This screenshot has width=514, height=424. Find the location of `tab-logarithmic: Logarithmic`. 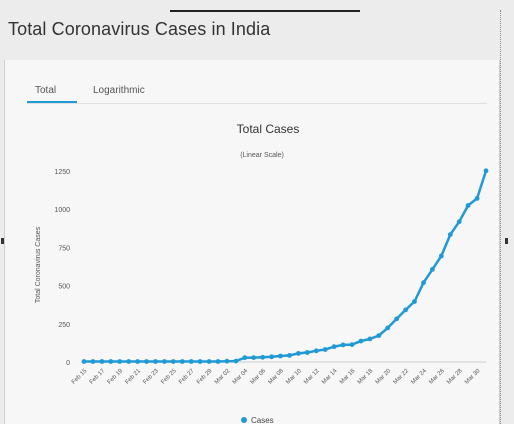

tab-logarithmic: Logarithmic is located at coordinates (119, 90).